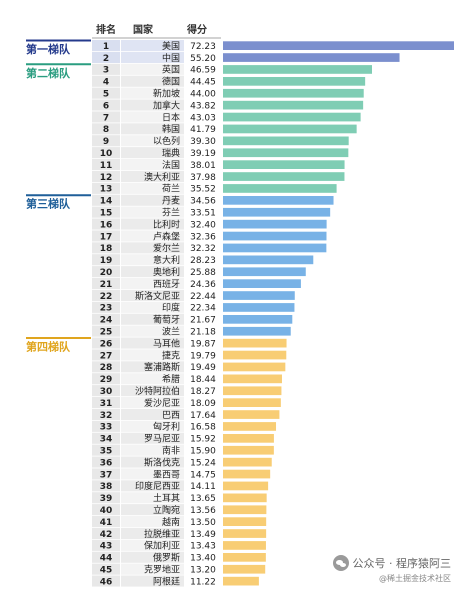  I want to click on score-label: 18.09, so click(203, 404).